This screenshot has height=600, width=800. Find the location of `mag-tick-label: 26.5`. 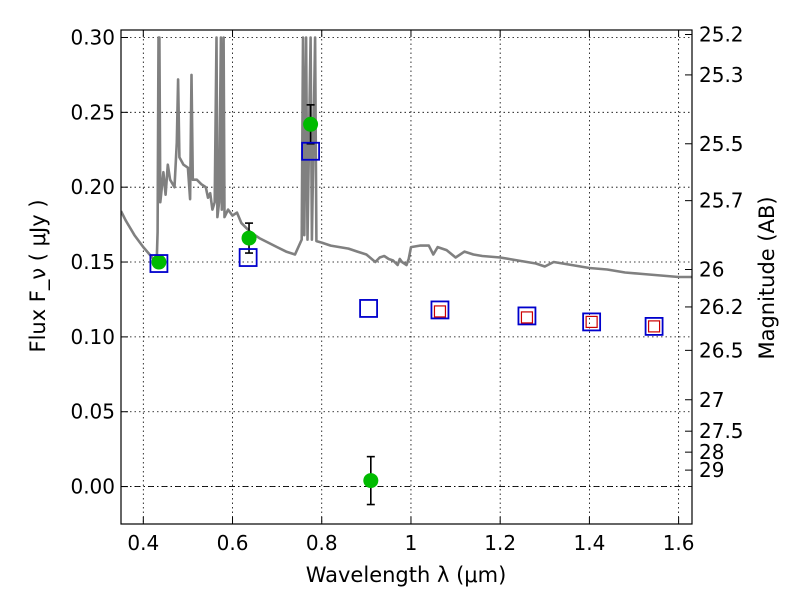

mag-tick-label: 26.5 is located at coordinates (721, 350).